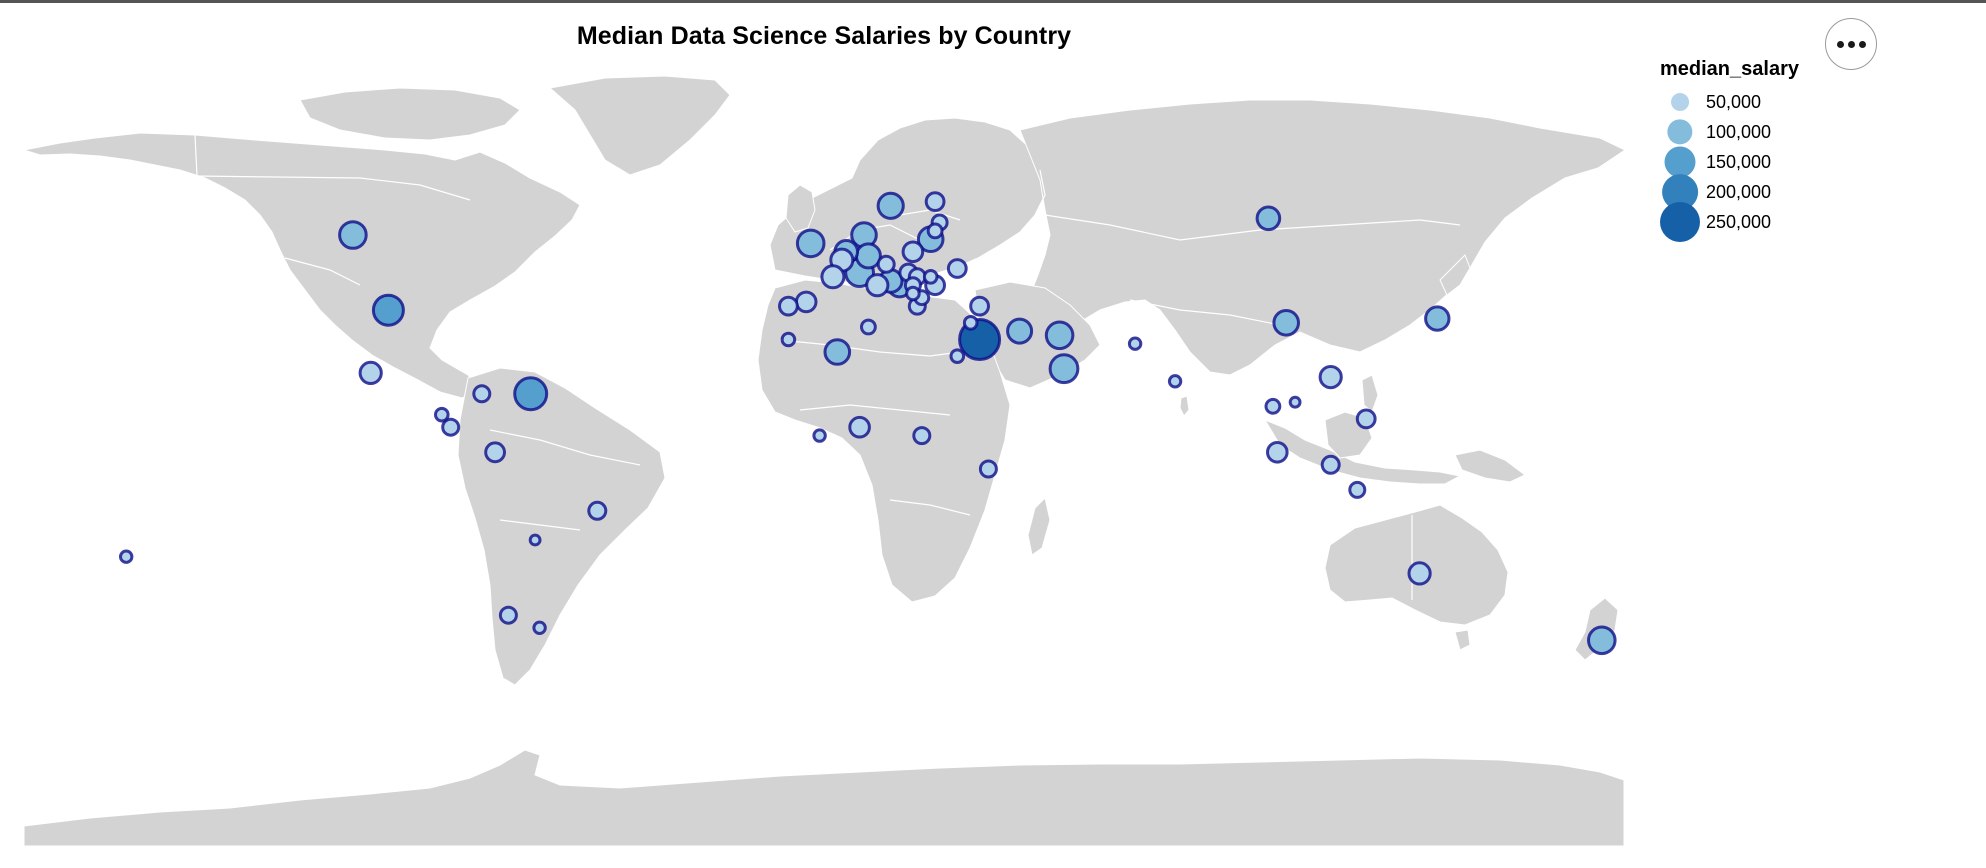 The height and width of the screenshot is (868, 1986). Describe the element at coordinates (1490, 466) in the screenshot. I see `land-new-guinea` at that location.